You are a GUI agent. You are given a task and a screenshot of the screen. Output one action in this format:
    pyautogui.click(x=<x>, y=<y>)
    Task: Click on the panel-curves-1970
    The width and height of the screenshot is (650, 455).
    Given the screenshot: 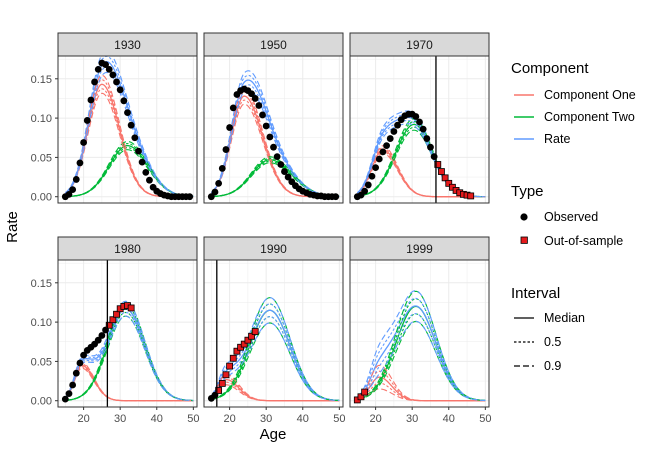 What is the action you would take?
    pyautogui.click(x=419, y=155)
    